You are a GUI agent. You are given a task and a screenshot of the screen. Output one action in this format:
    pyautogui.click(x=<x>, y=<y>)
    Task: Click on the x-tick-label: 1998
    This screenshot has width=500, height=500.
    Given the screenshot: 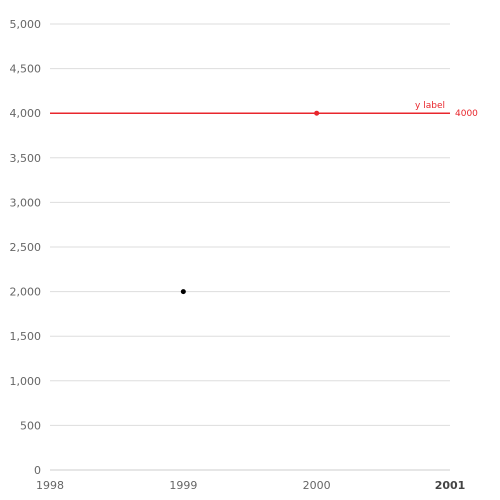 What is the action you would take?
    pyautogui.click(x=50, y=485)
    